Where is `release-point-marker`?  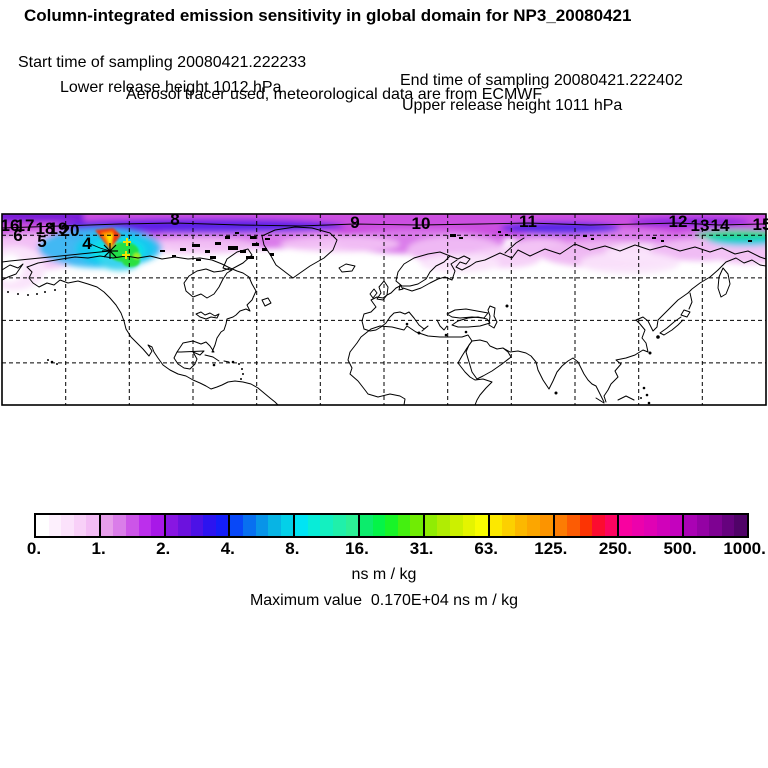
release-point-marker is located at coordinates (110, 251).